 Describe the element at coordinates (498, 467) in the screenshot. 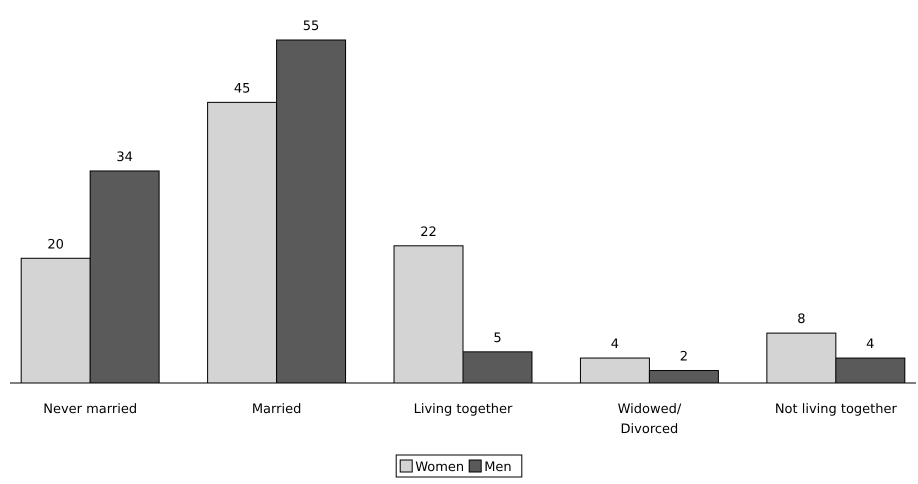

I see `legend-label: Men` at that location.